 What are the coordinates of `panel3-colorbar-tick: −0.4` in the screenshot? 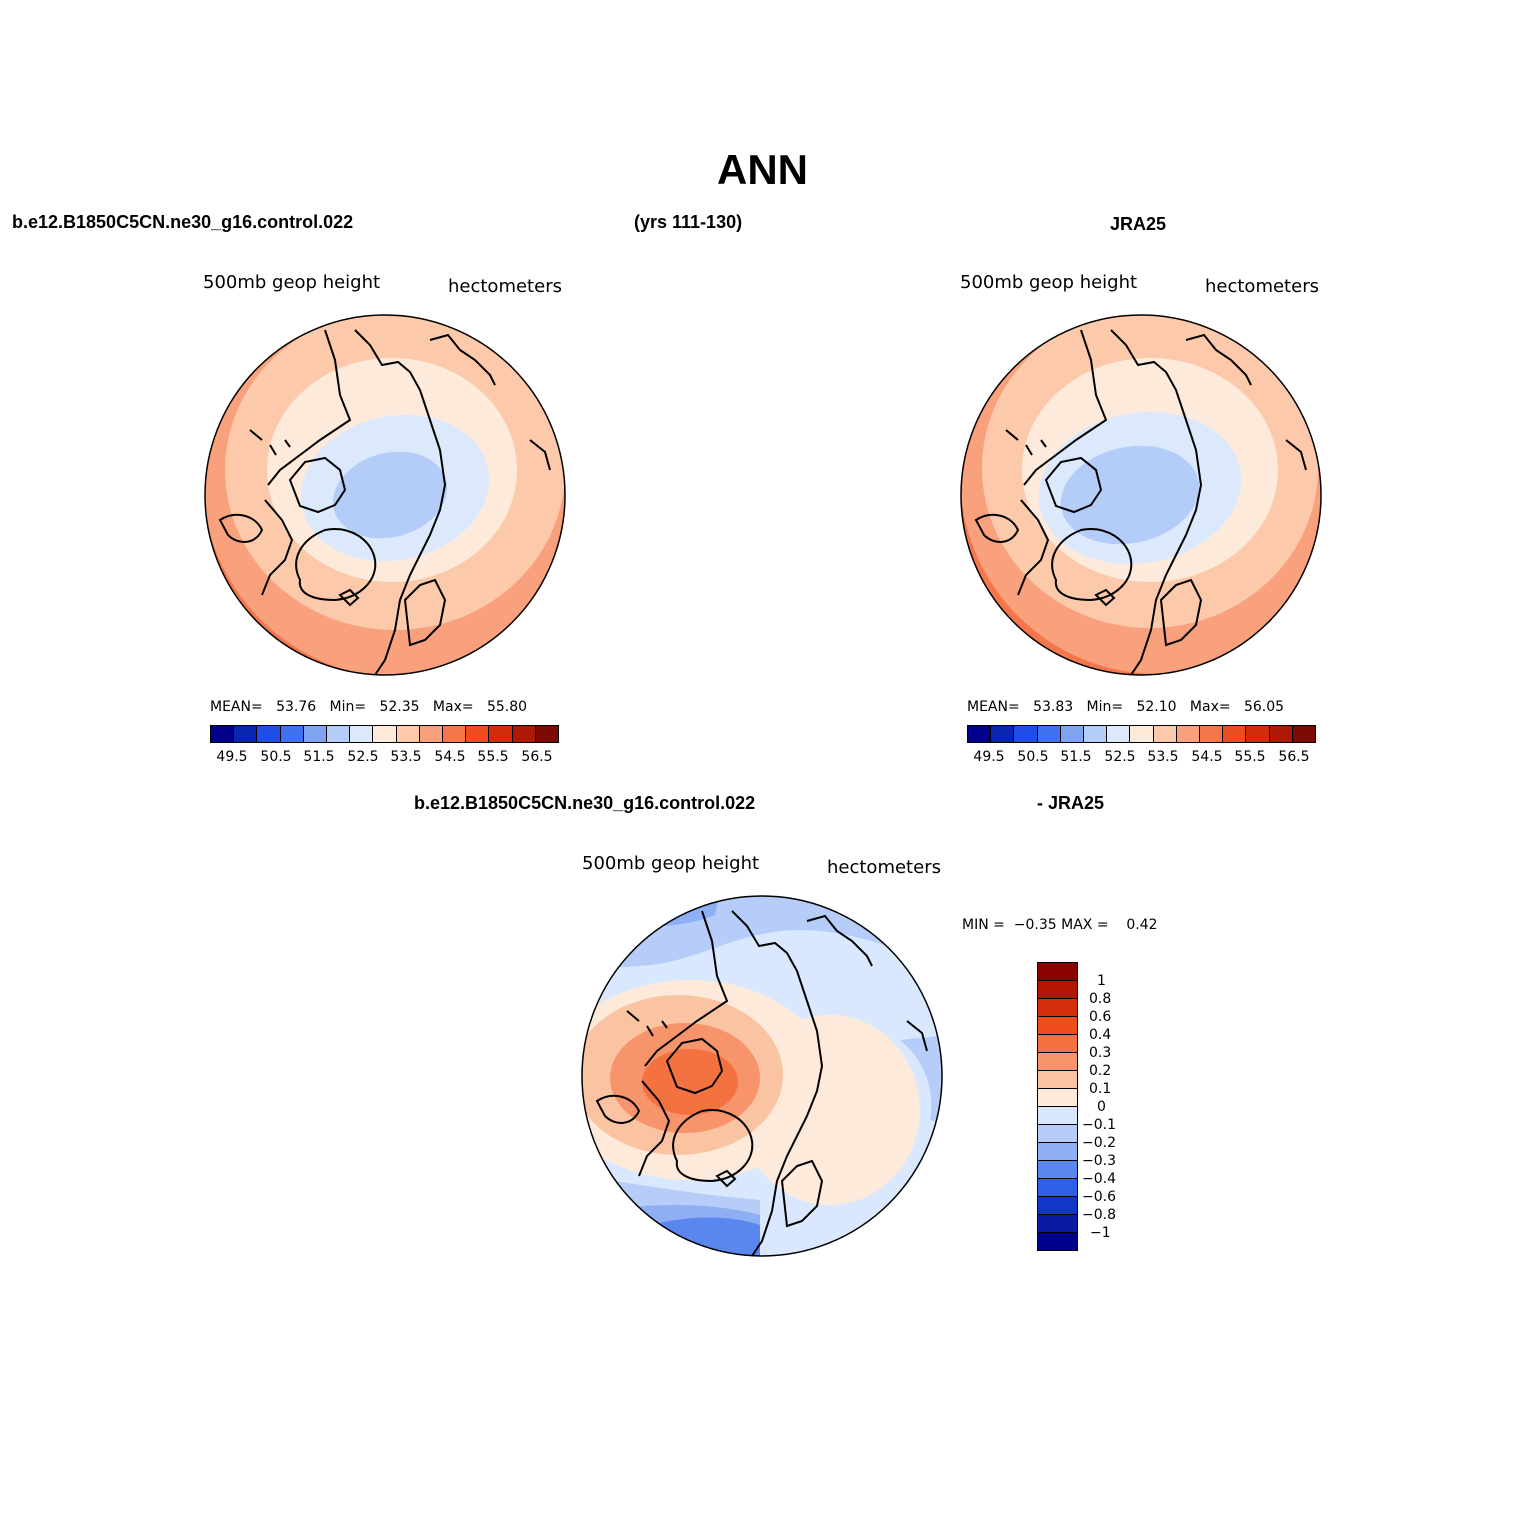 It's located at (1099, 1179).